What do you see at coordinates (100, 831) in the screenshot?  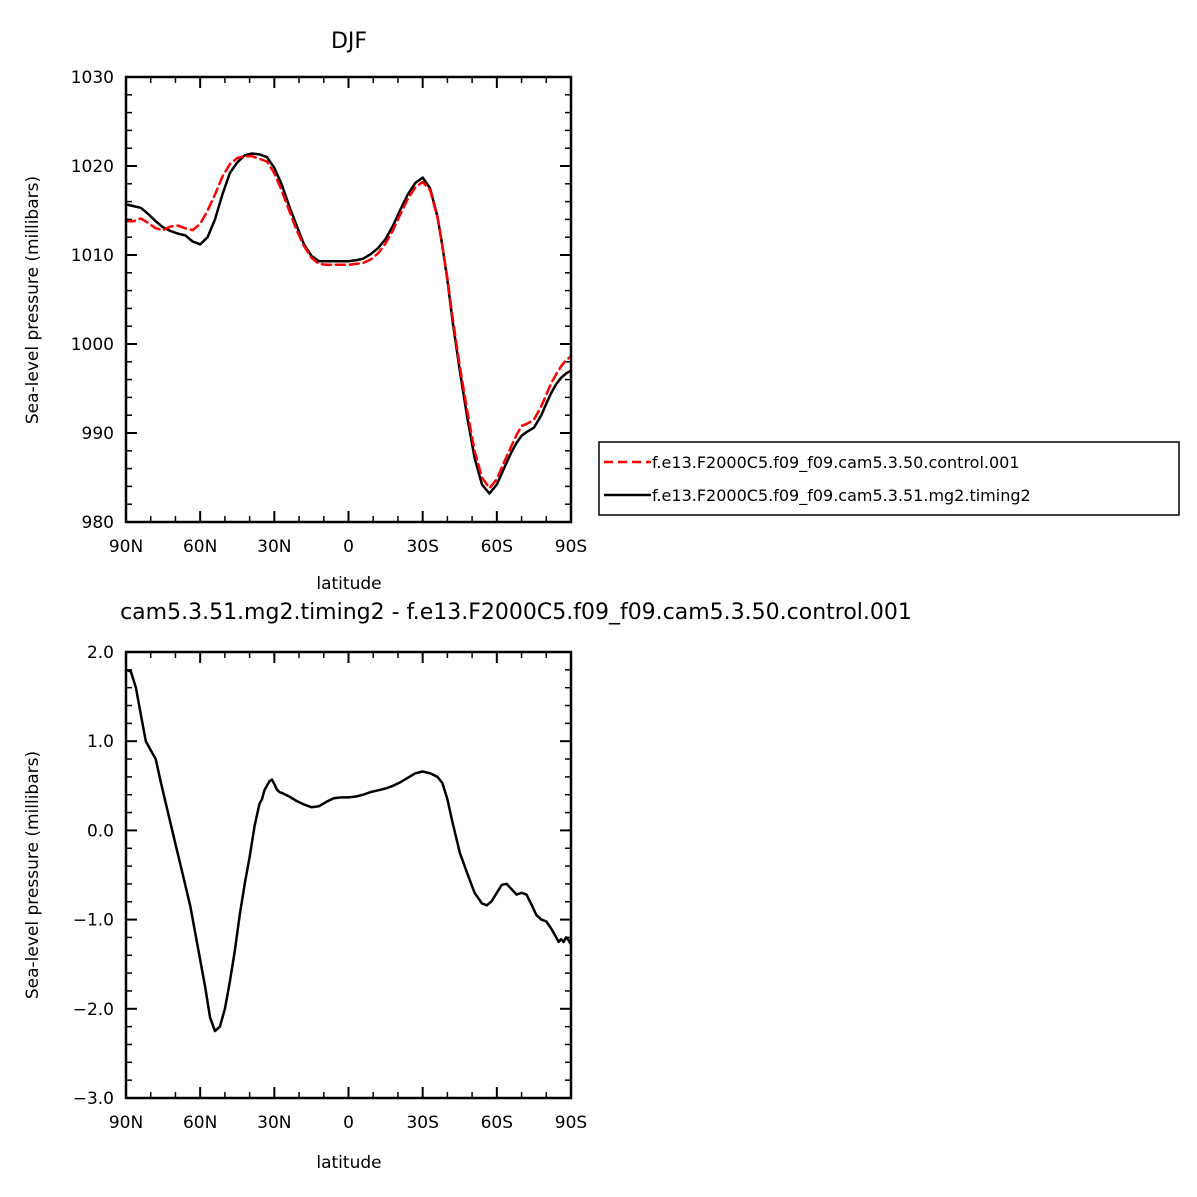 I see `y-tick-label: 0.0` at bounding box center [100, 831].